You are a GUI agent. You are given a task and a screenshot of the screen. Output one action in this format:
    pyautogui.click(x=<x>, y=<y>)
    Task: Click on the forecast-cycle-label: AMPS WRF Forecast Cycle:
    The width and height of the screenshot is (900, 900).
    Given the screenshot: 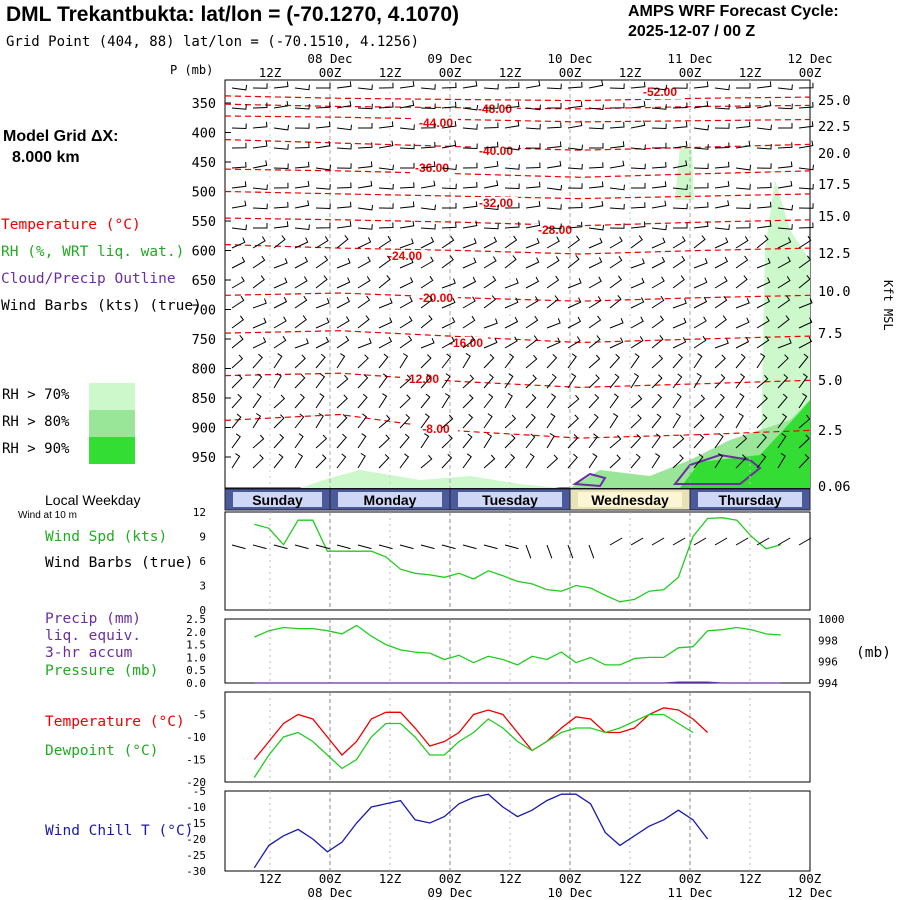 What is the action you would take?
    pyautogui.click(x=733, y=11)
    